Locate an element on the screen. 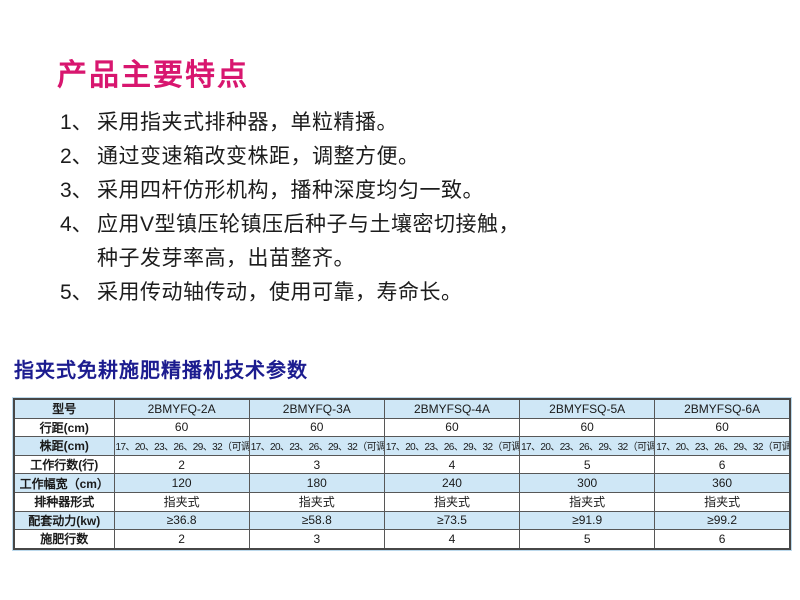  row-label: 型号 is located at coordinates (64, 408).